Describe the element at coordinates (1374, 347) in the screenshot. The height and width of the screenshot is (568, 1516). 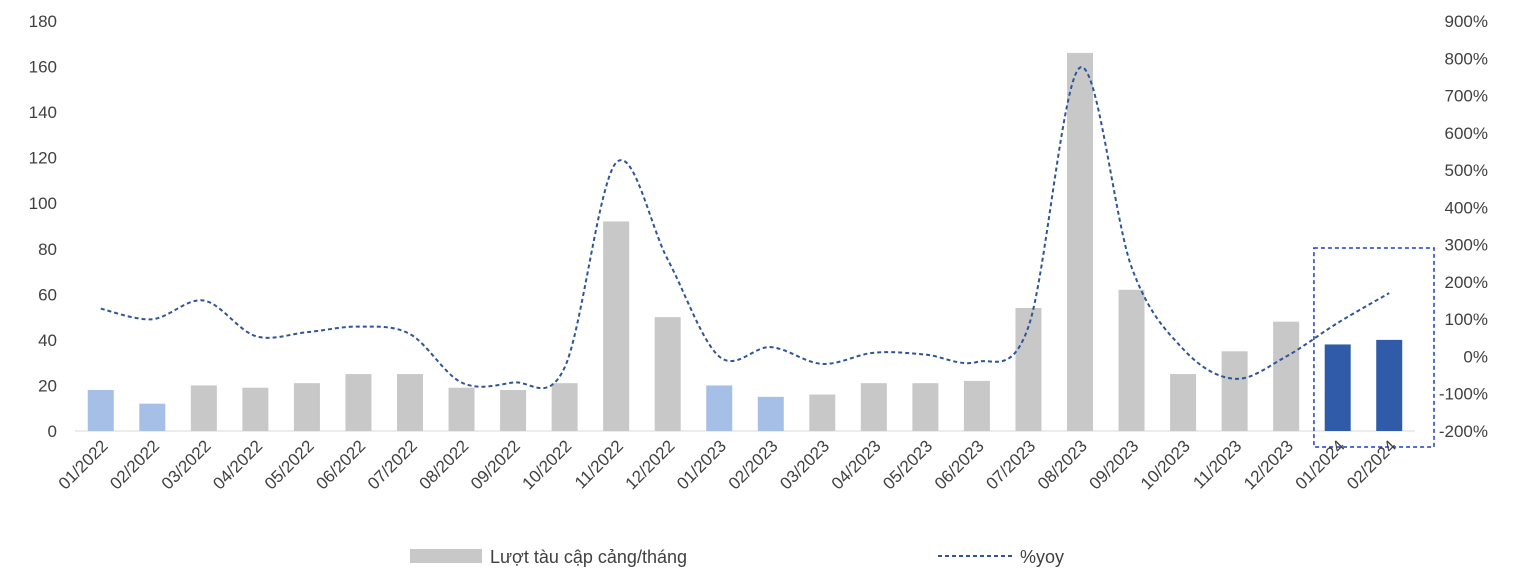
I see `highlight-box` at that location.